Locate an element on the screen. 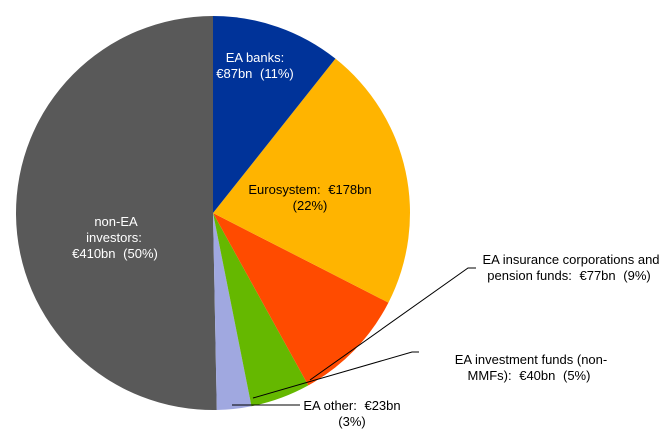 The image size is (671, 432). slice-label: non-EA investors: €410bn (50%) is located at coordinates (115, 238).